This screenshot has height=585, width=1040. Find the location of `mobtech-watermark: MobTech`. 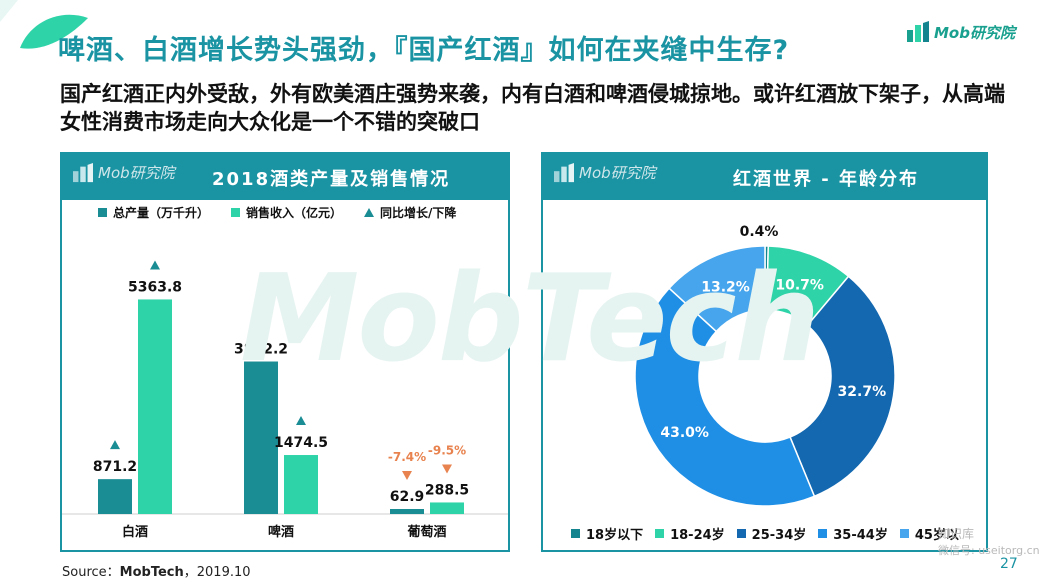

mobtech-watermark: MobTech is located at coordinates (530, 319).